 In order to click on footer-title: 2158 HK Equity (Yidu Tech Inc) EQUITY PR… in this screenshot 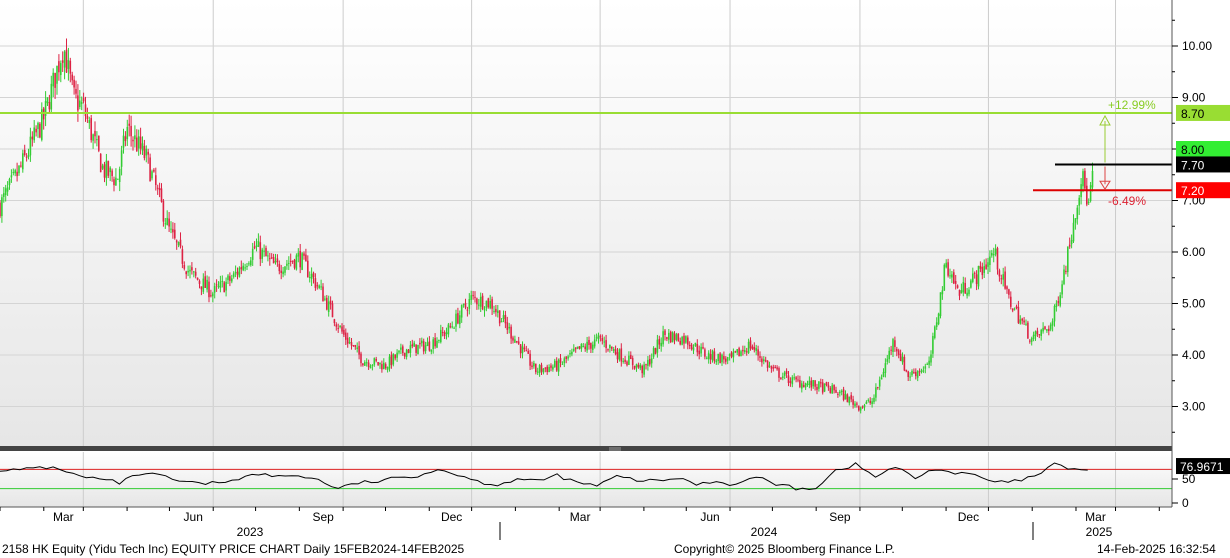, I will do `click(233, 549)`.